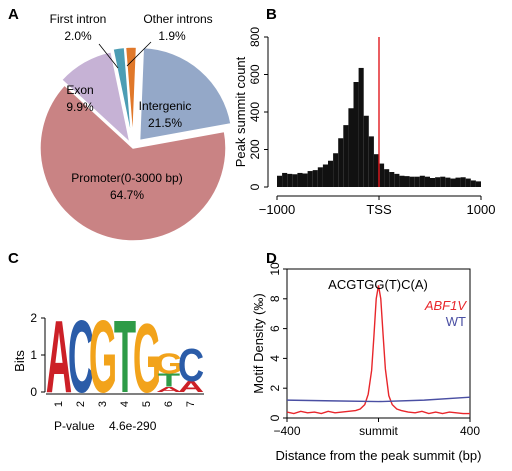  I want to click on logo-position-label: 3, so click(103, 404).